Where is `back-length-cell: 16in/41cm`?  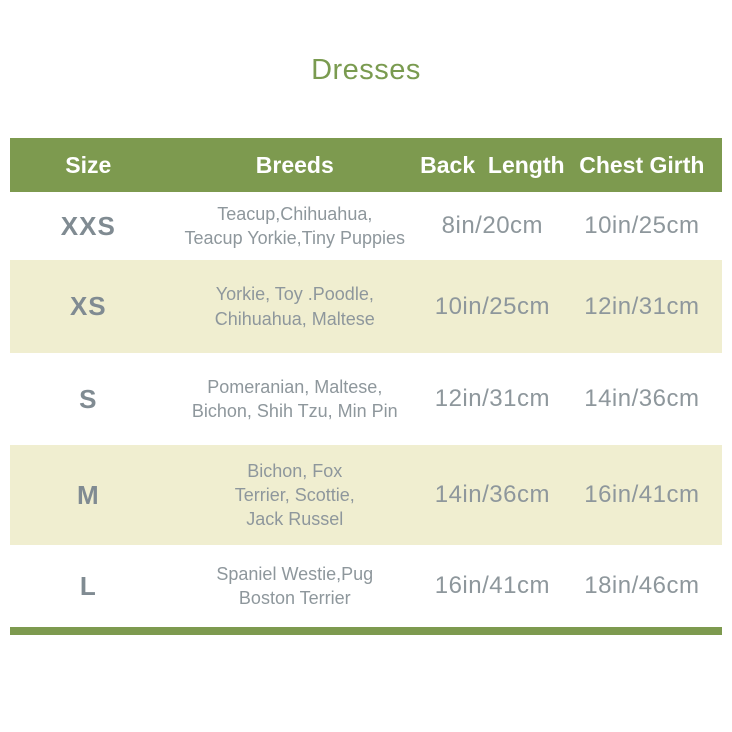 back-length-cell: 16in/41cm is located at coordinates (492, 585).